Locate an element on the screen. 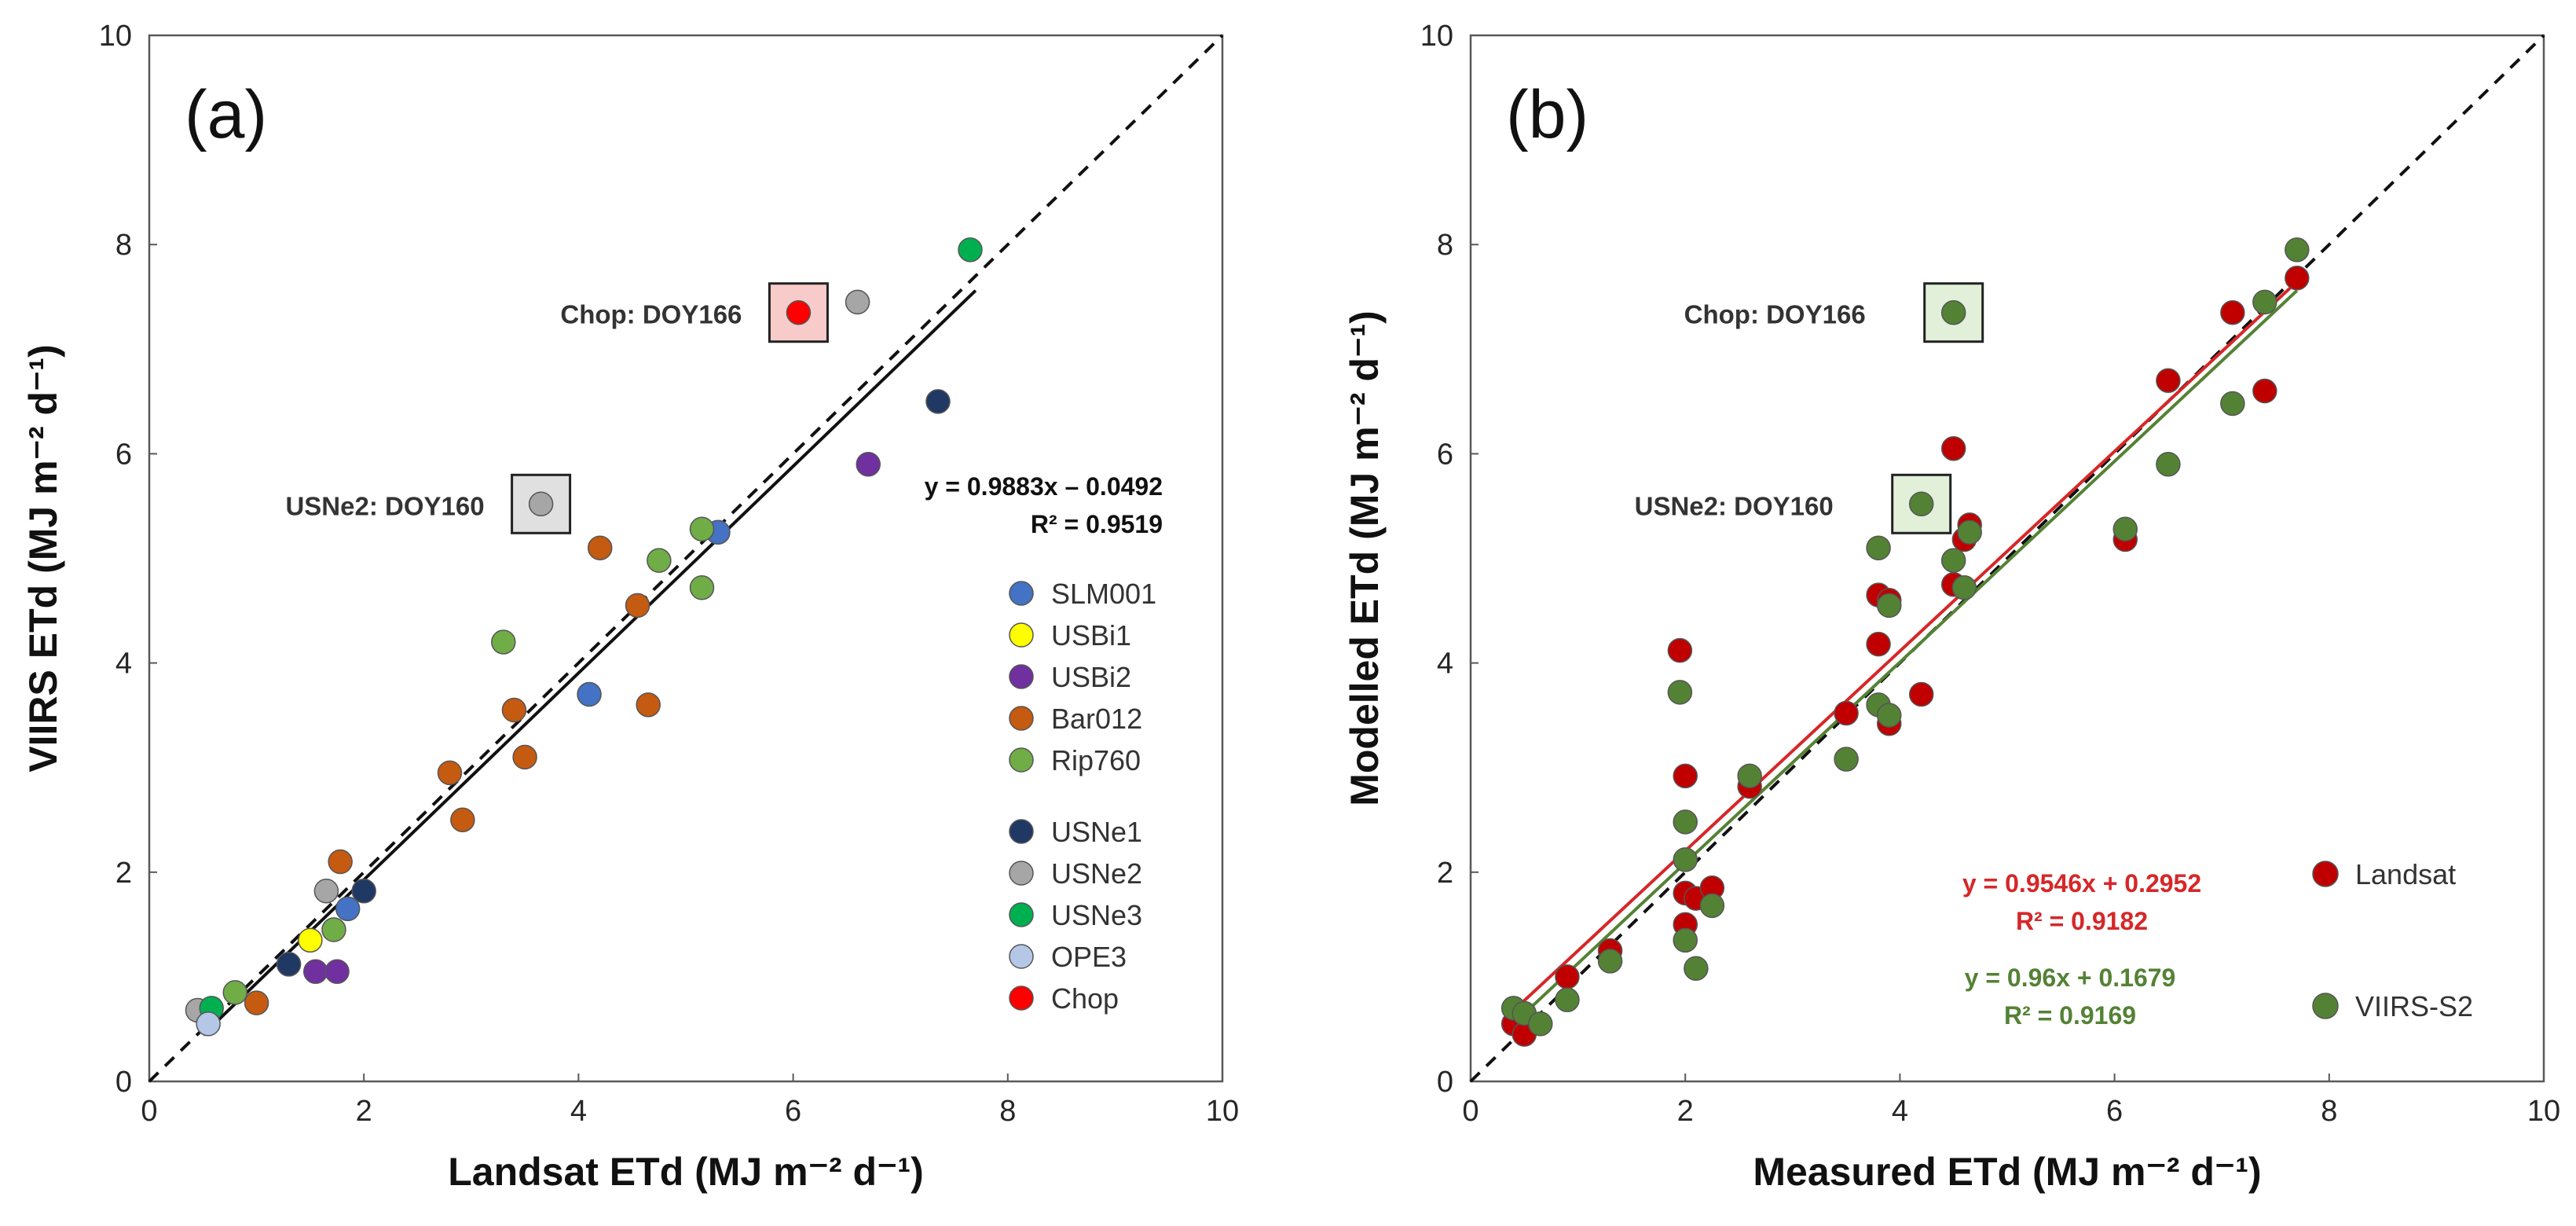 The image size is (2576, 1226). legend-item: Bar012 is located at coordinates (1075, 719).